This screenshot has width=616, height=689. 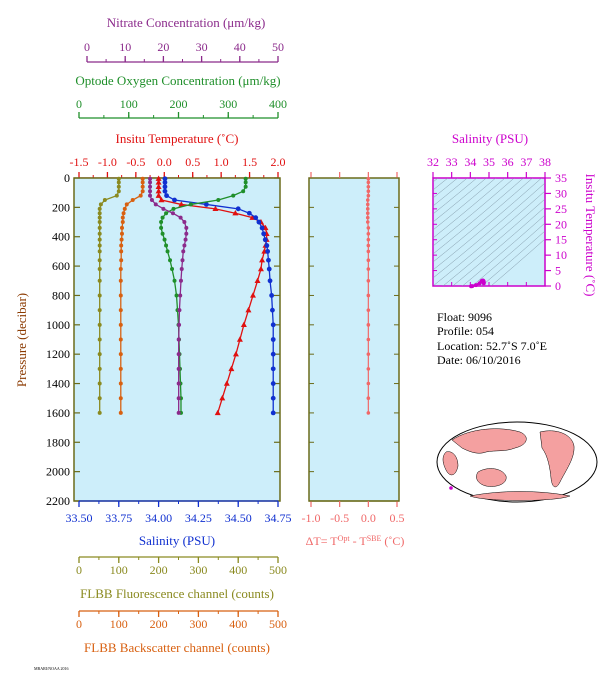 I want to click on temperature-axis-label: Insitu Temperature (˚C), so click(x=176, y=138).